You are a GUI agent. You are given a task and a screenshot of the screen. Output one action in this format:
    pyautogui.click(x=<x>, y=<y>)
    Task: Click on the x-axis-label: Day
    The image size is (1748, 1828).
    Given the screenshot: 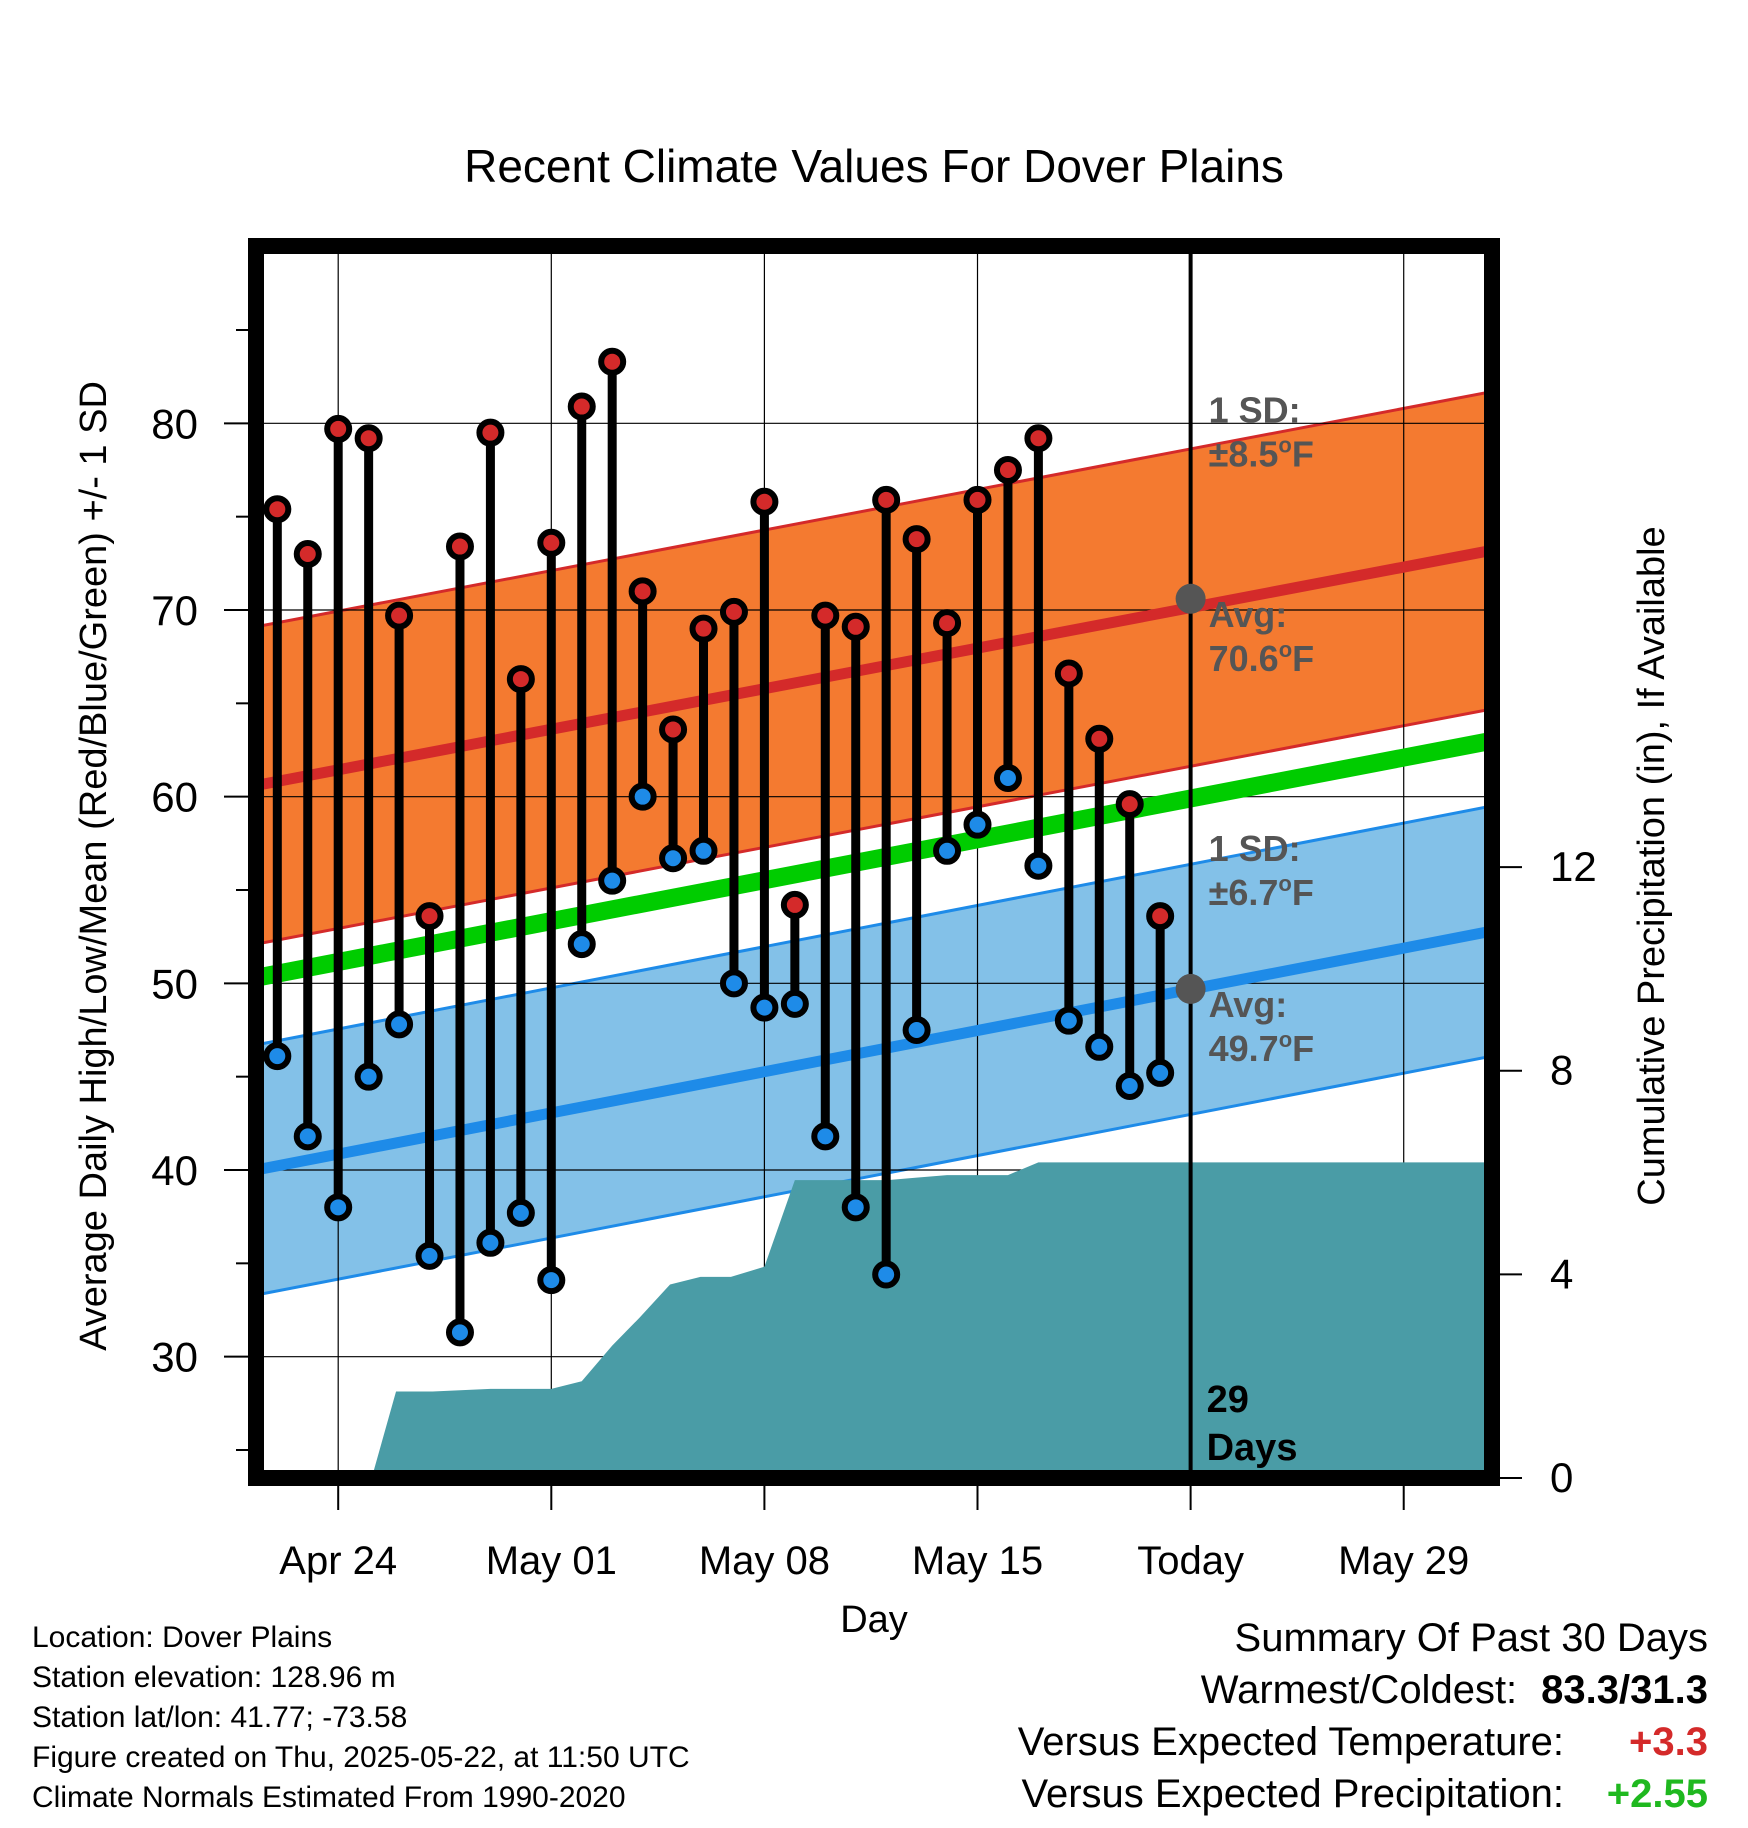 What is the action you would take?
    pyautogui.click(x=874, y=1620)
    